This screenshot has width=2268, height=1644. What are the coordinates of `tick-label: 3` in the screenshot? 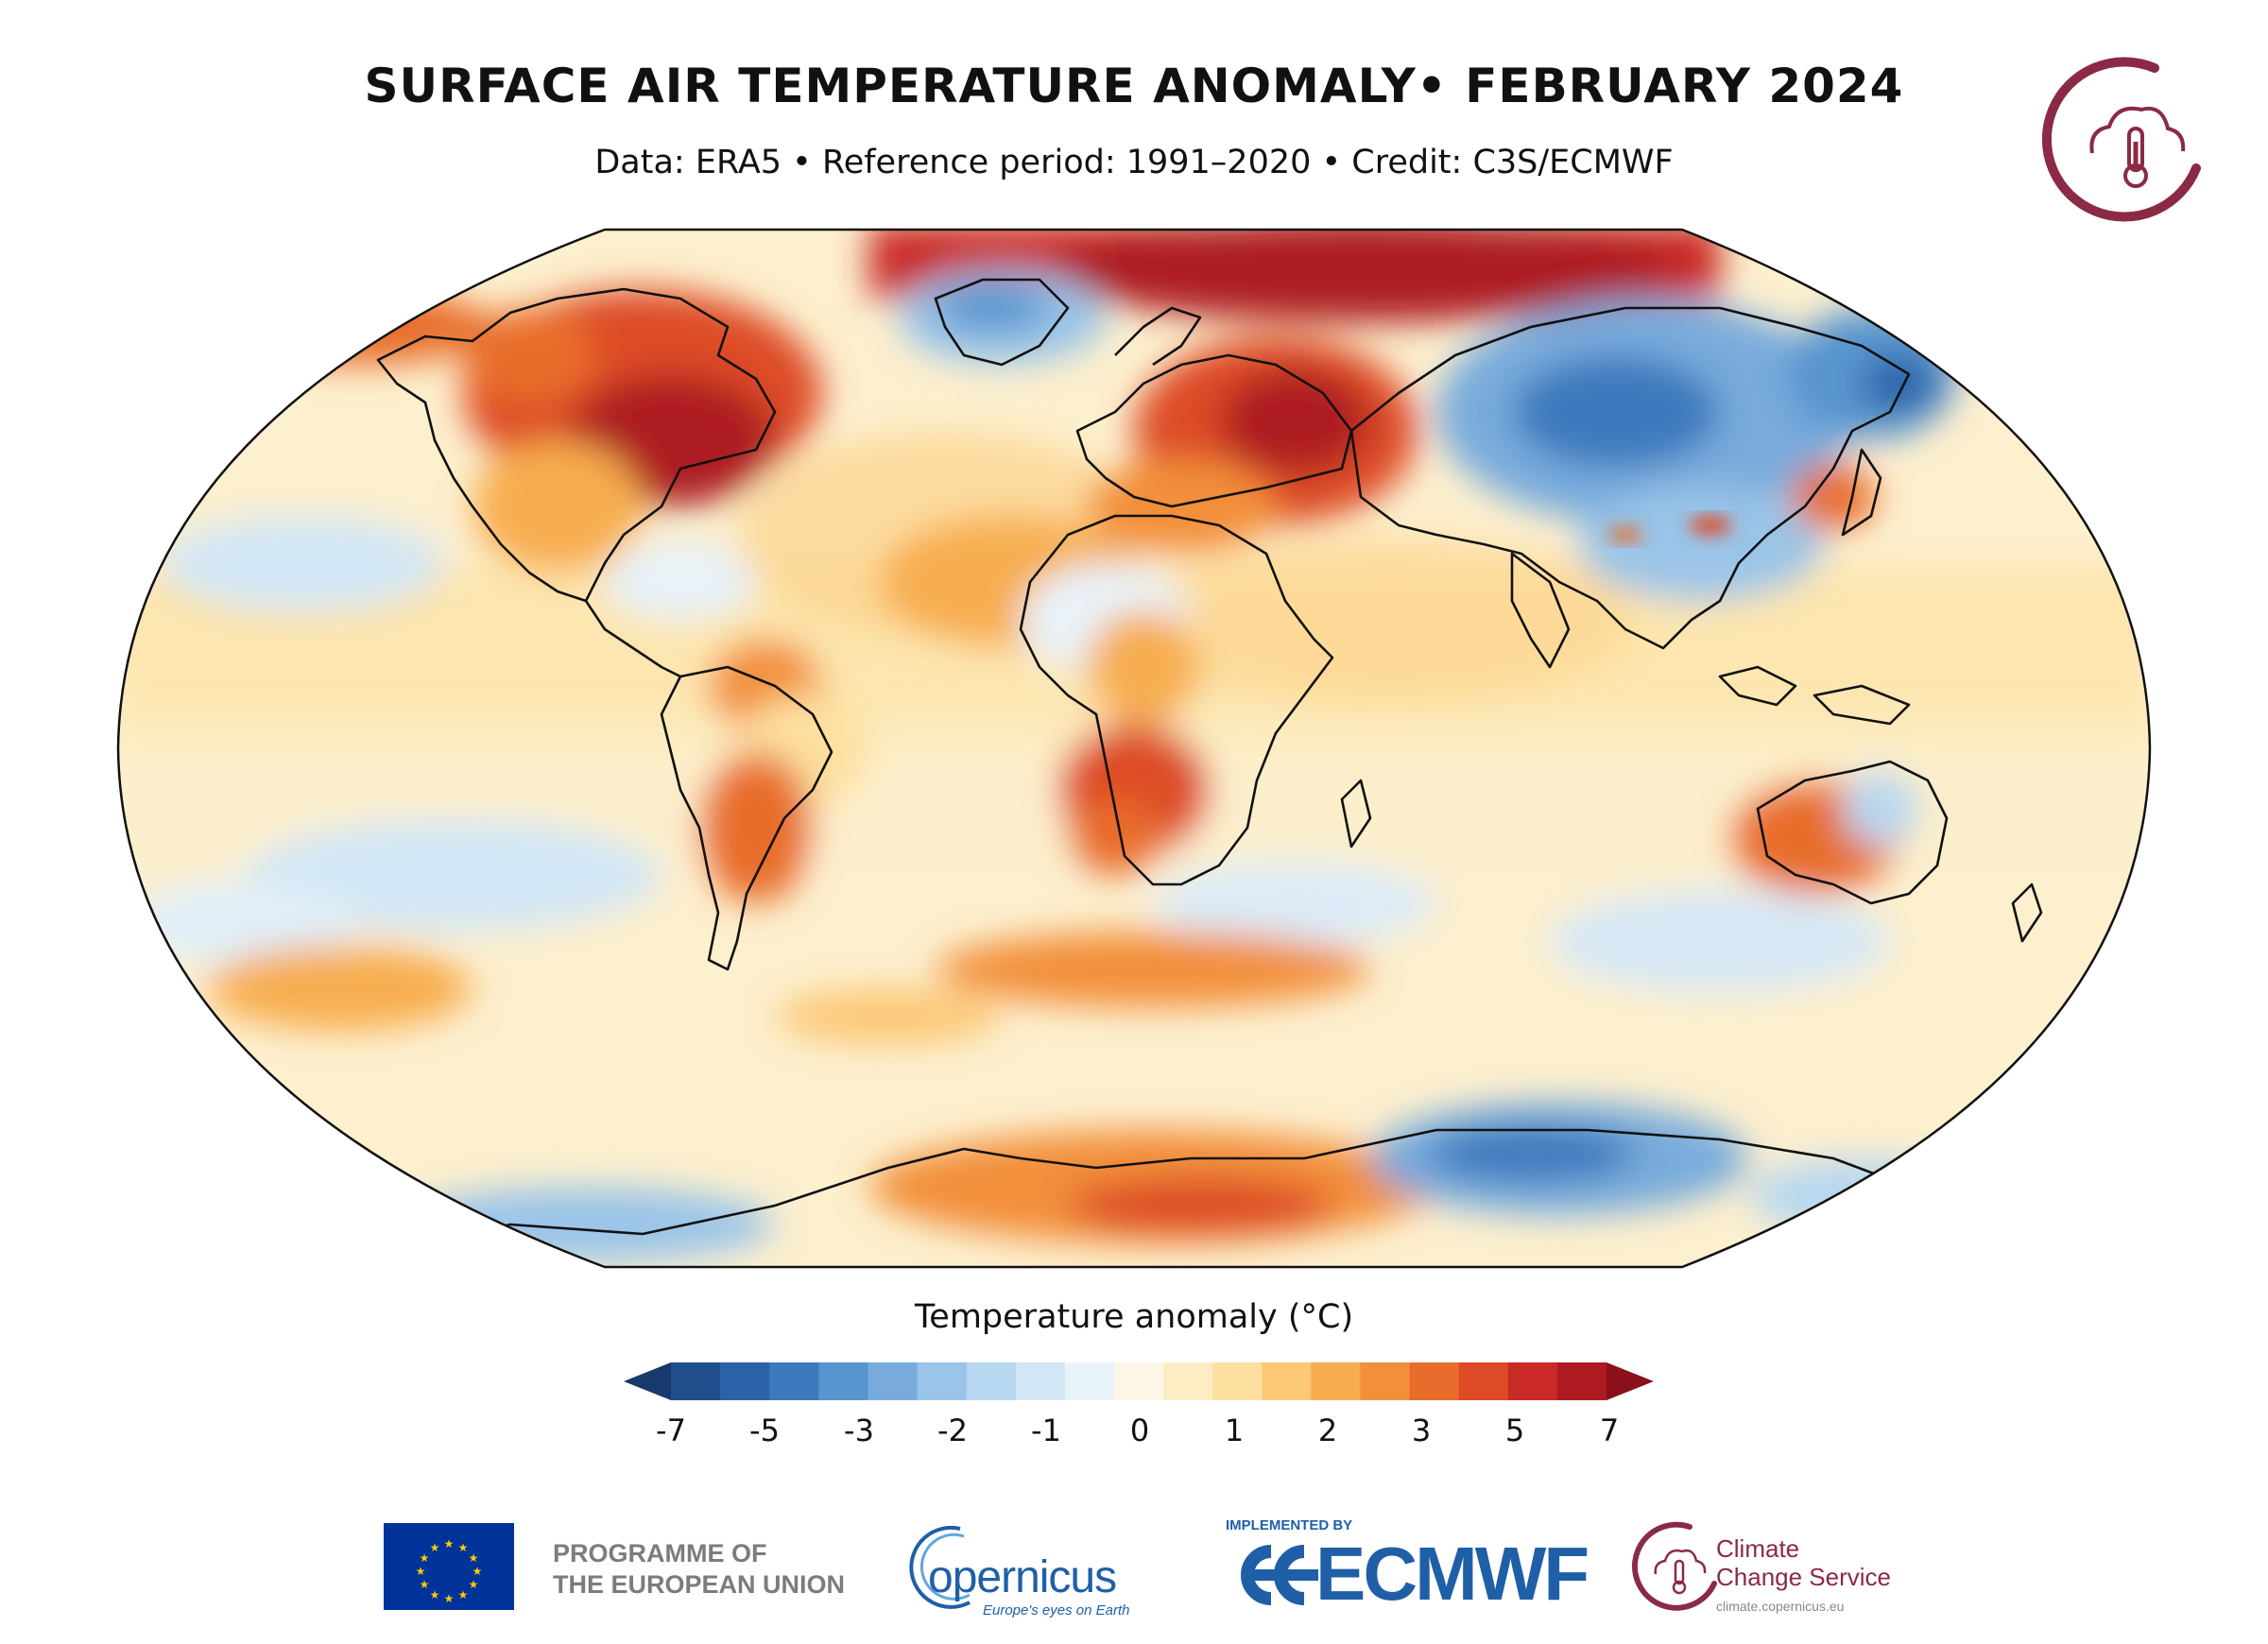 It's located at (1421, 1430).